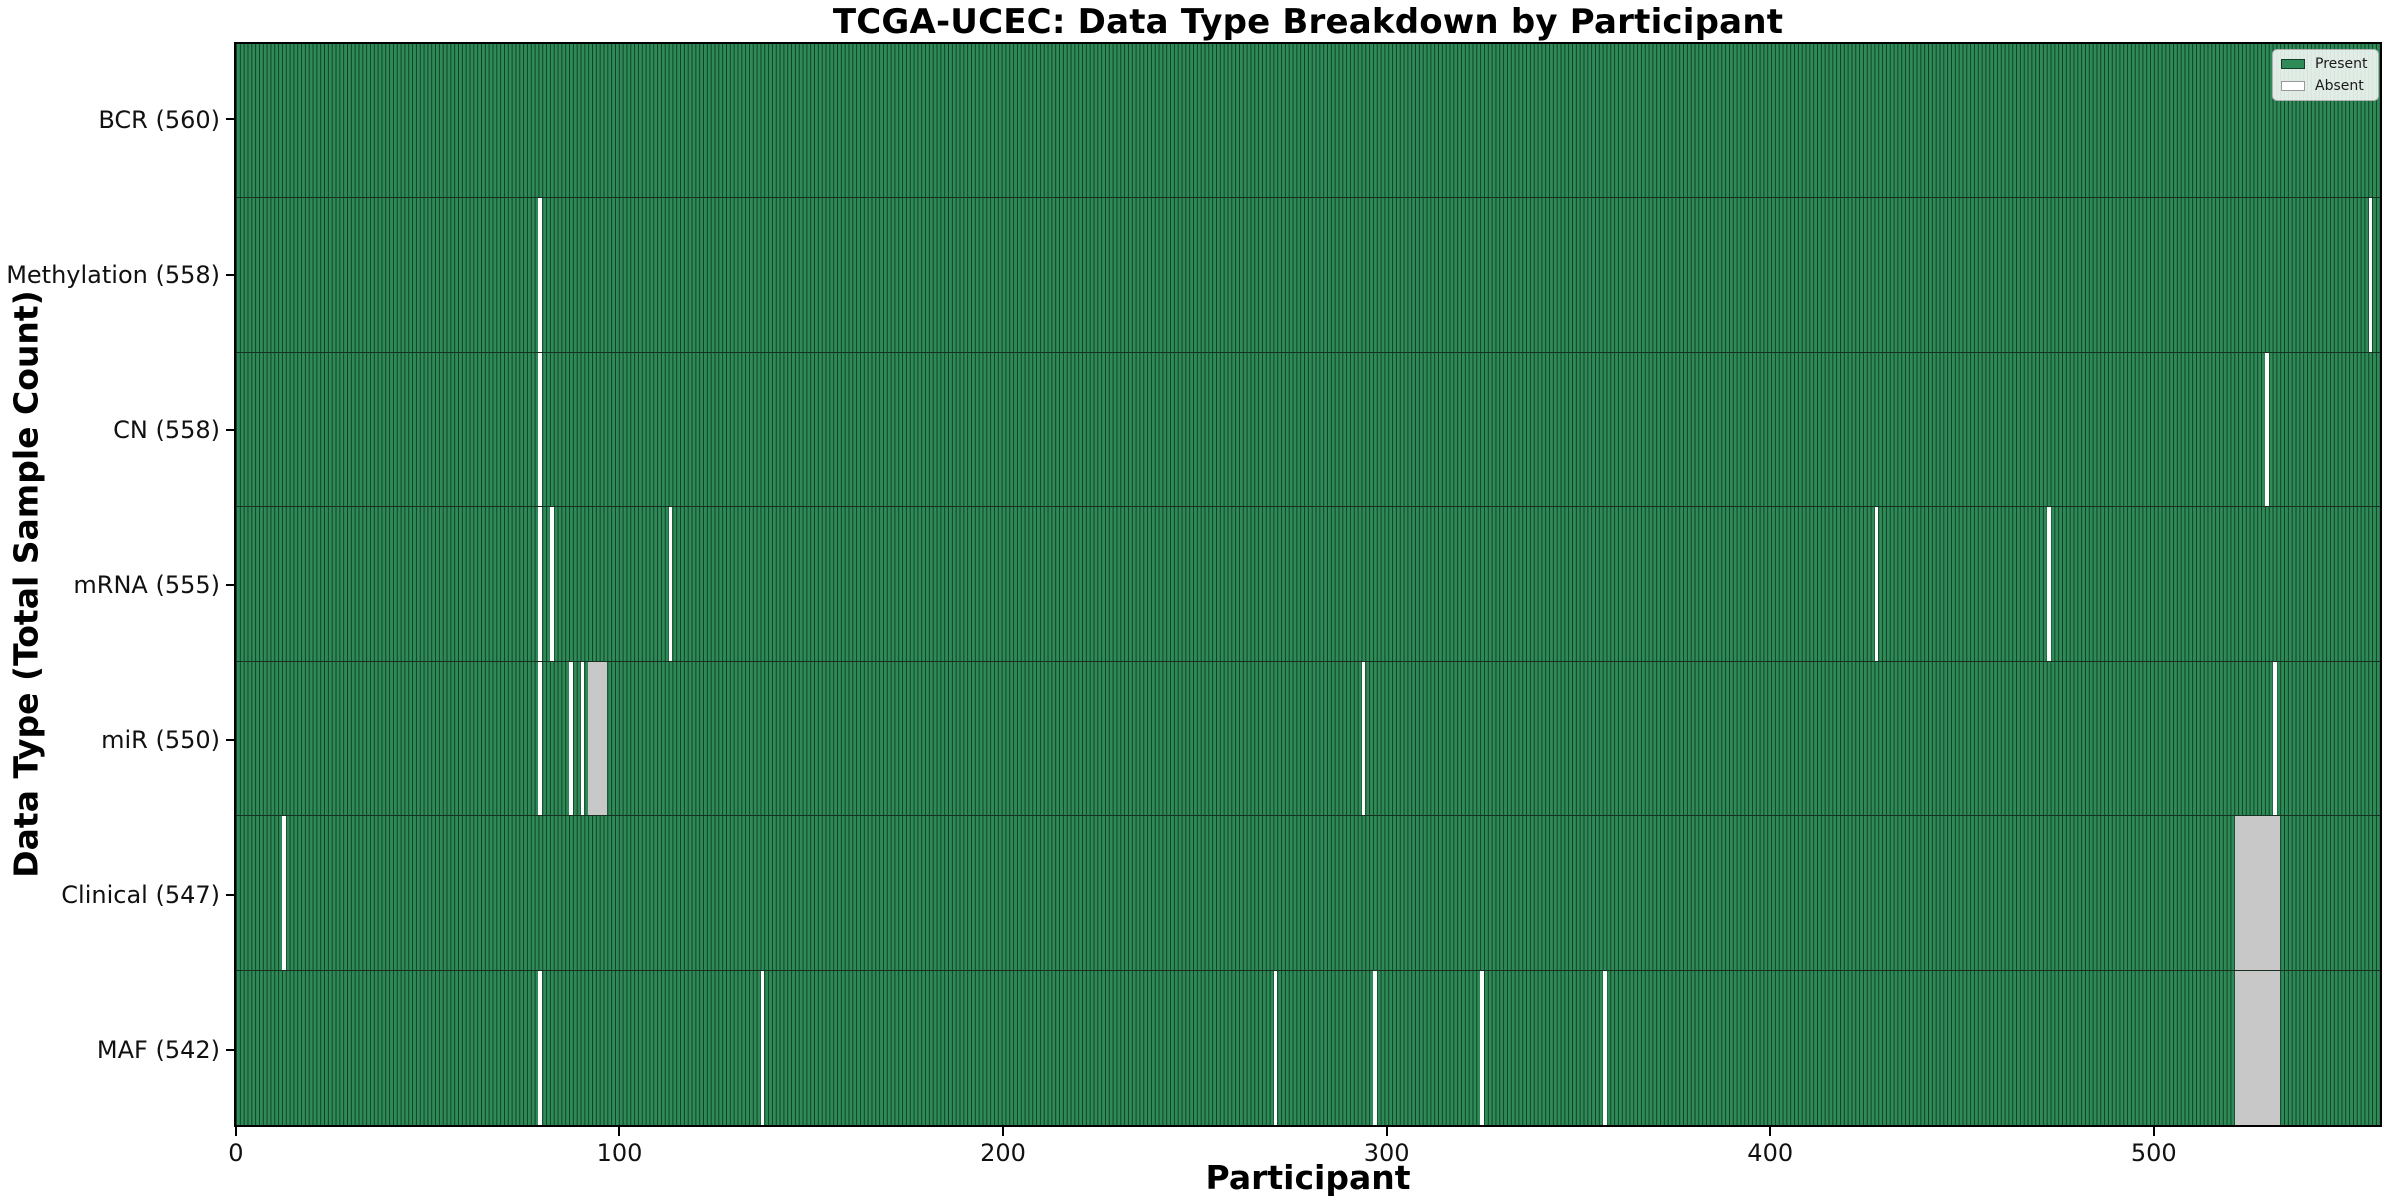 This screenshot has width=2400, height=1200. Describe the element at coordinates (2339, 86) in the screenshot. I see `legend-absent-label: Absent` at that location.